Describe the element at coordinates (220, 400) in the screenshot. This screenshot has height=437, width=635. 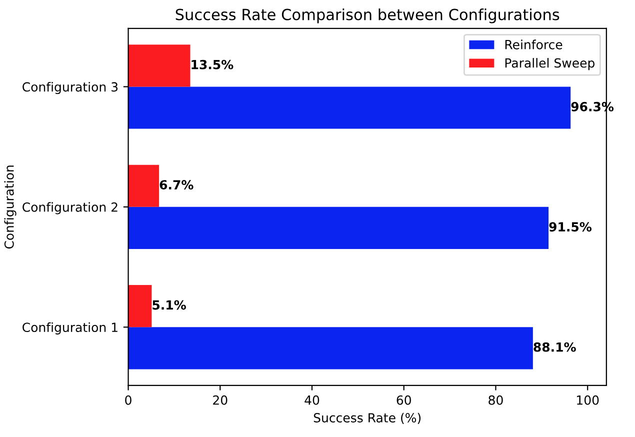
I see `x-tick-label: 20` at that location.